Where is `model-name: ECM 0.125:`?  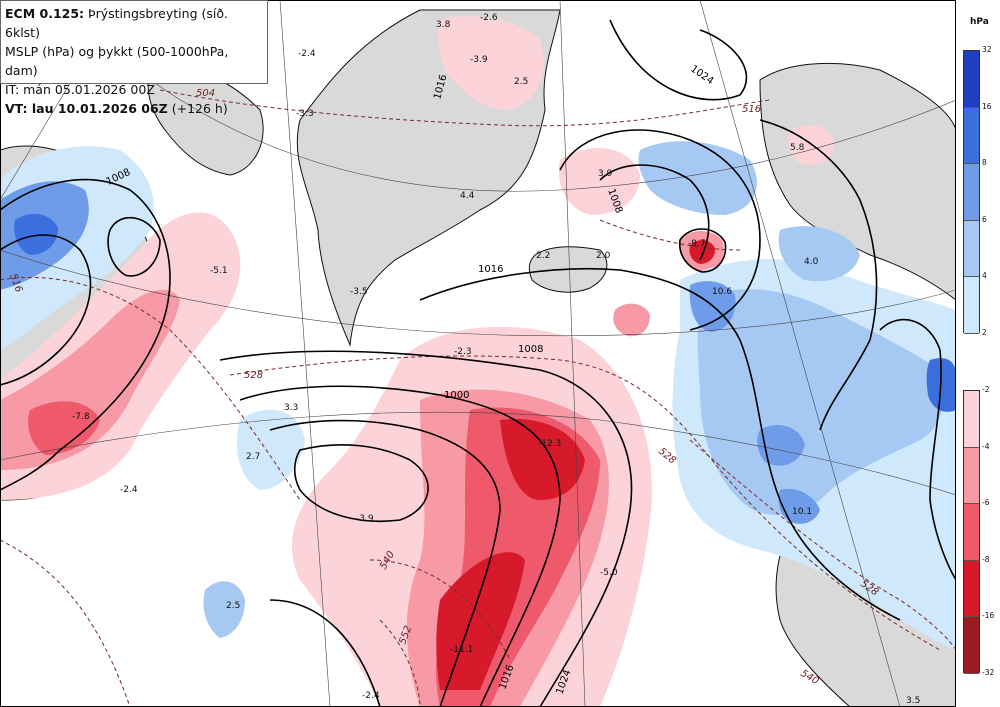
model-name: ECM 0.125: is located at coordinates (45, 13).